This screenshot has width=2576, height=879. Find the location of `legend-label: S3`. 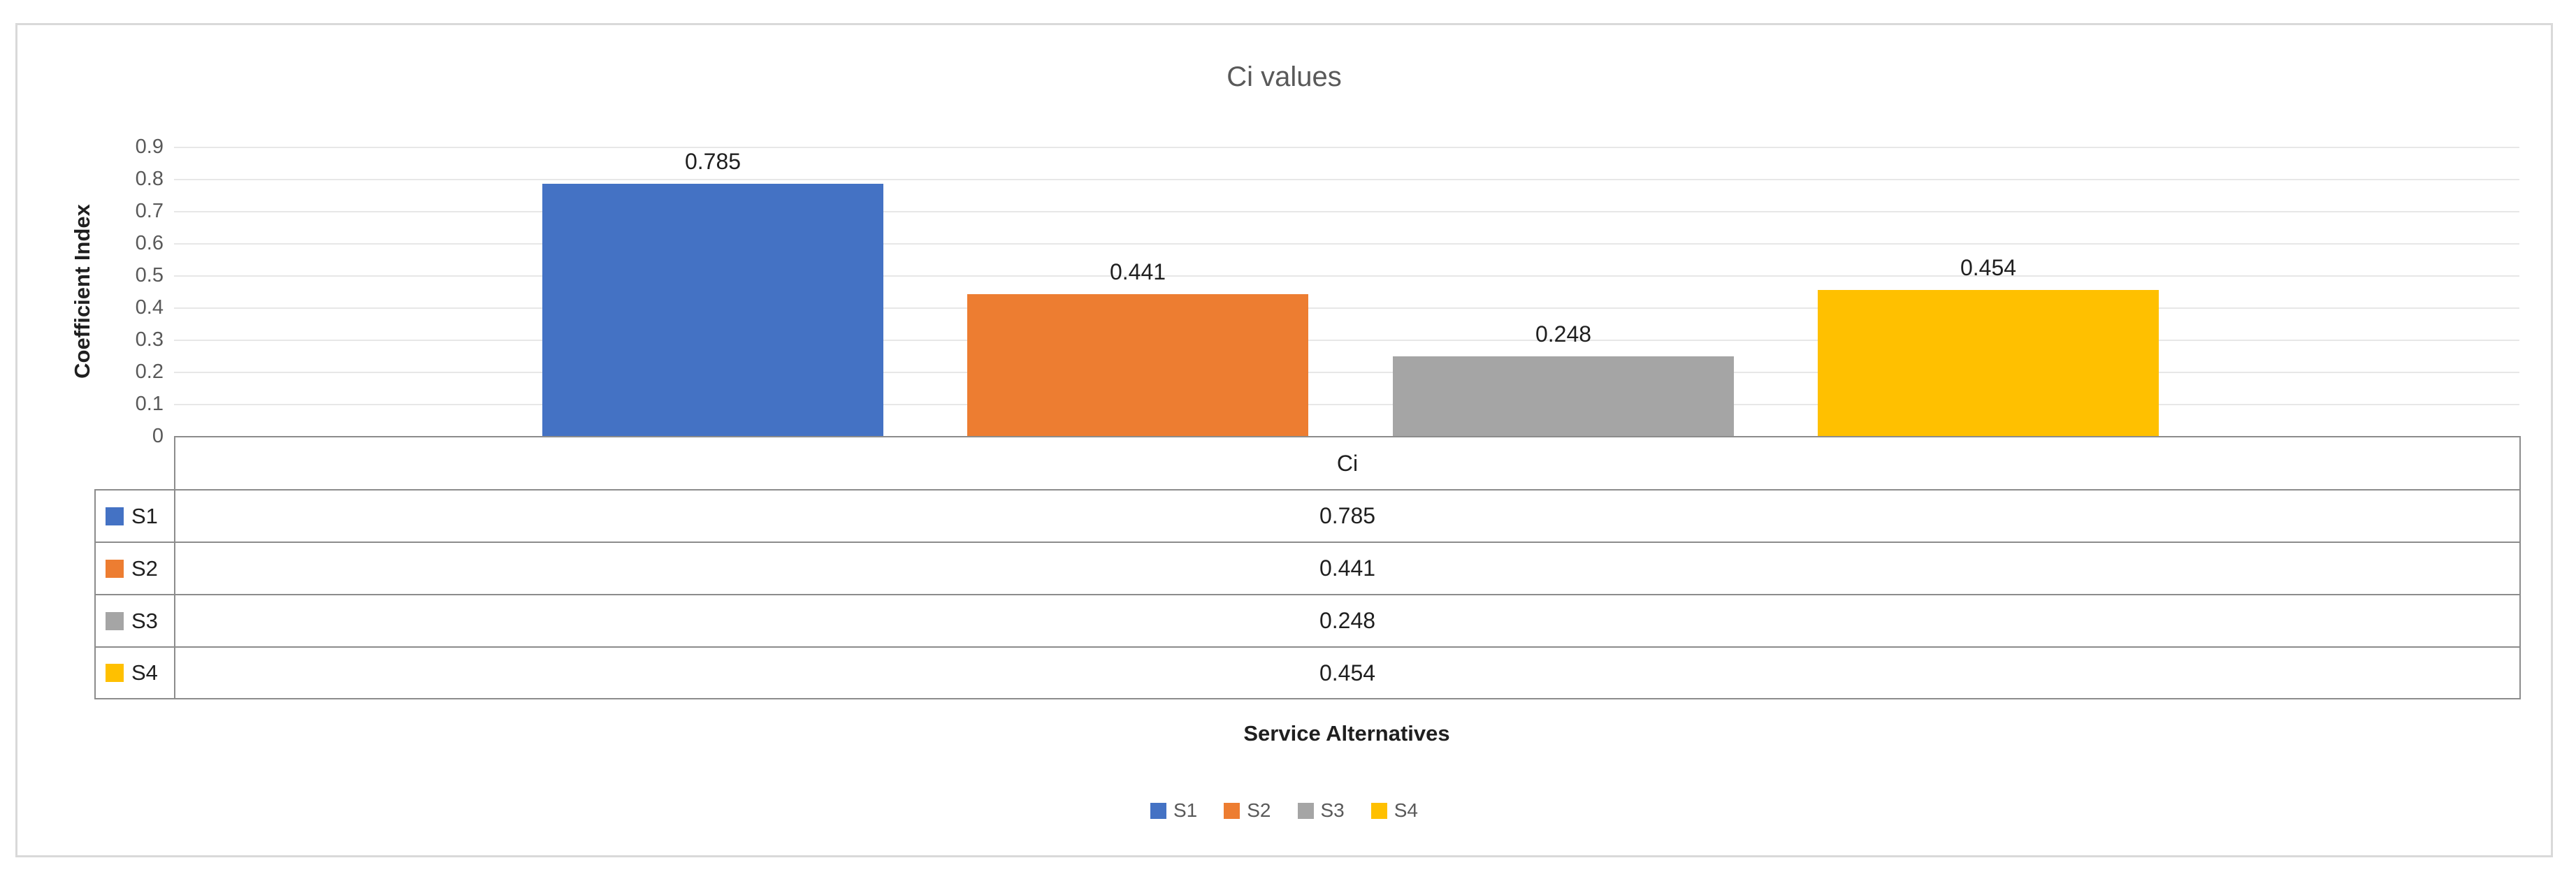

legend-label: S3 is located at coordinates (1333, 810).